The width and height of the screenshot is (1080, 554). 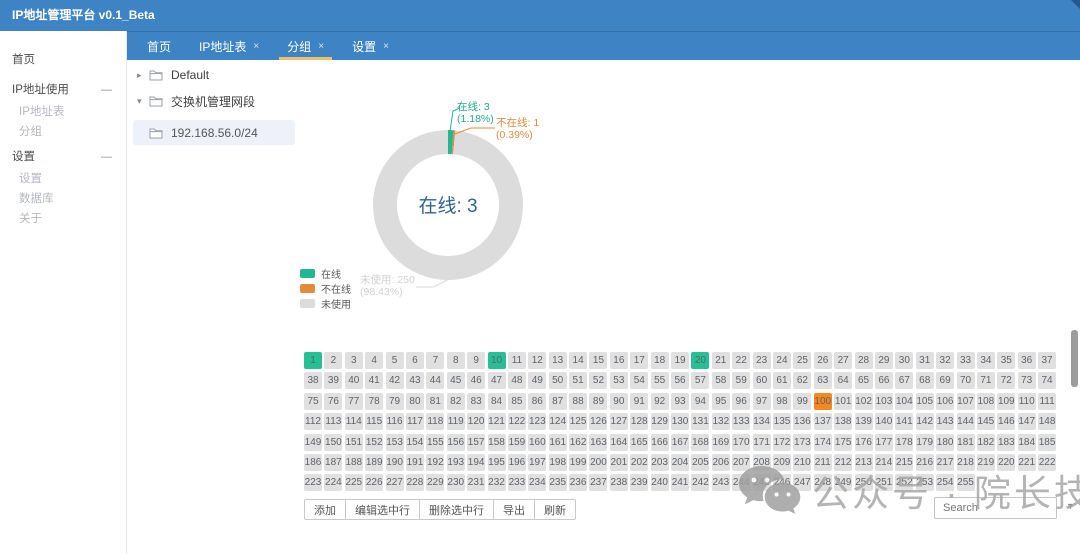 What do you see at coordinates (313, 483) in the screenshot?
I see `ip-cell-223: 223` at bounding box center [313, 483].